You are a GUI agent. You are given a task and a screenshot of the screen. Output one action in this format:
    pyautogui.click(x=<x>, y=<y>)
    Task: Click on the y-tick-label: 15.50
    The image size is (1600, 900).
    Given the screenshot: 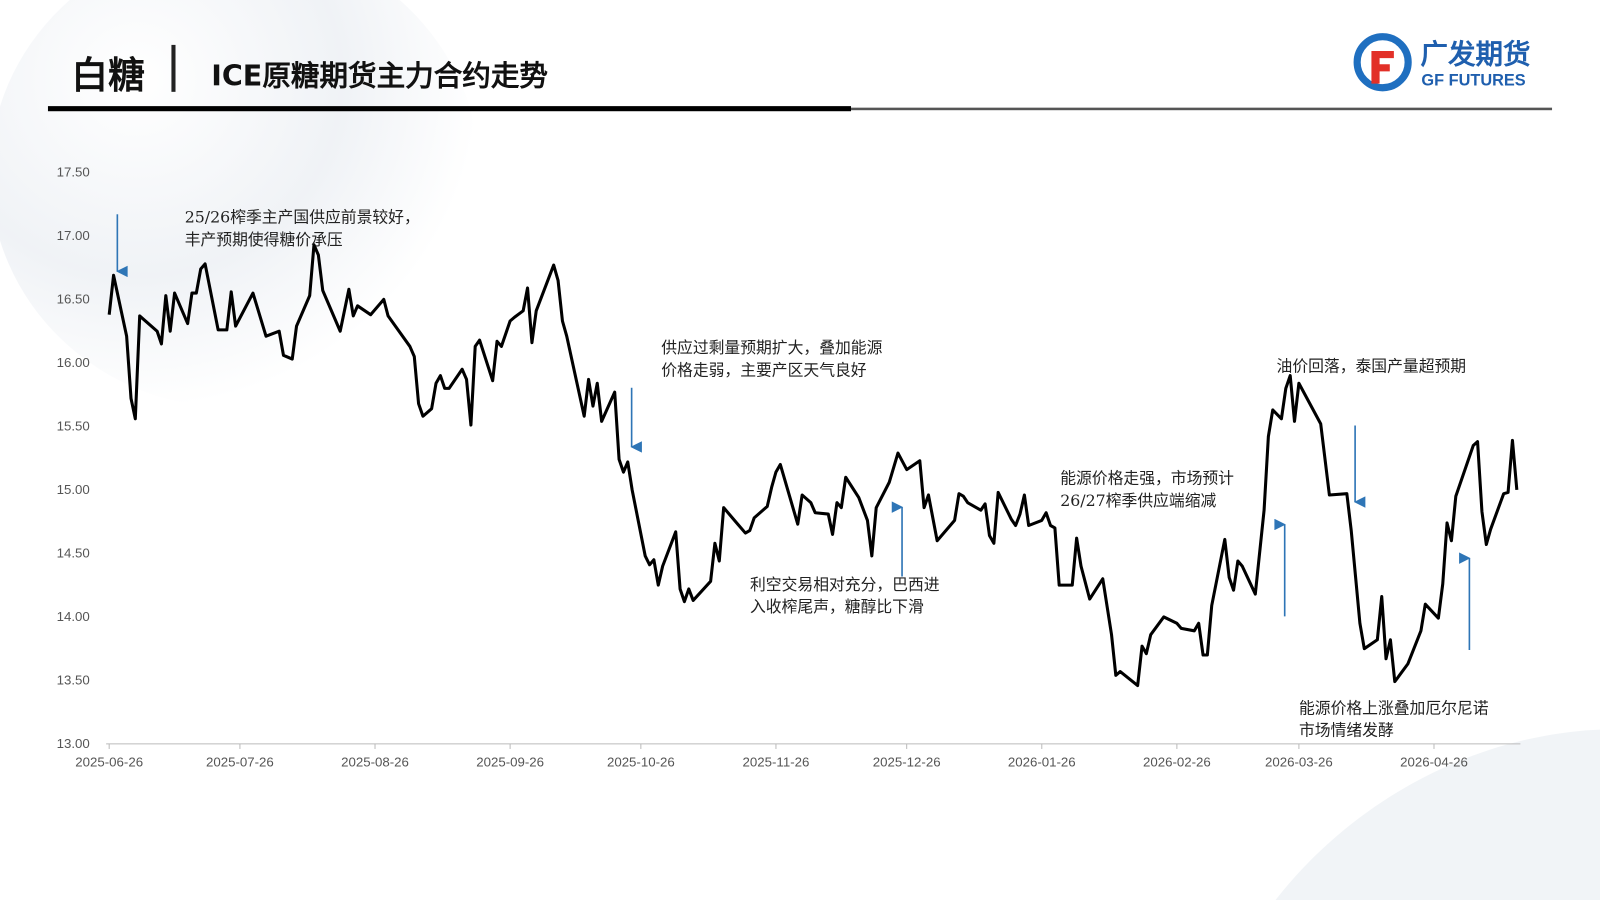 What is the action you would take?
    pyautogui.click(x=73, y=425)
    